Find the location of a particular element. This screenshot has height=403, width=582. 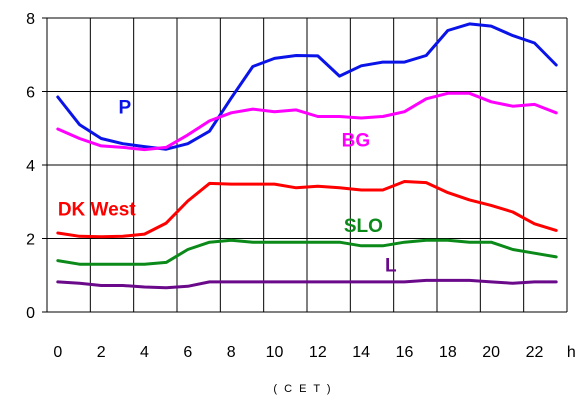

y-axis-ticks: 0 2 4 6 8 is located at coordinates (30, 166).